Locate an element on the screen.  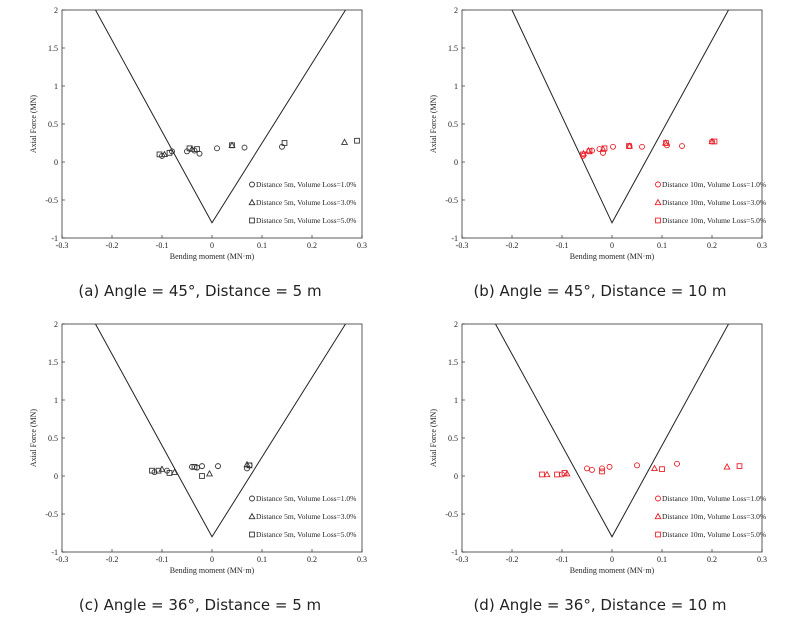
y-tick-label: 1 is located at coordinates (456, 400).